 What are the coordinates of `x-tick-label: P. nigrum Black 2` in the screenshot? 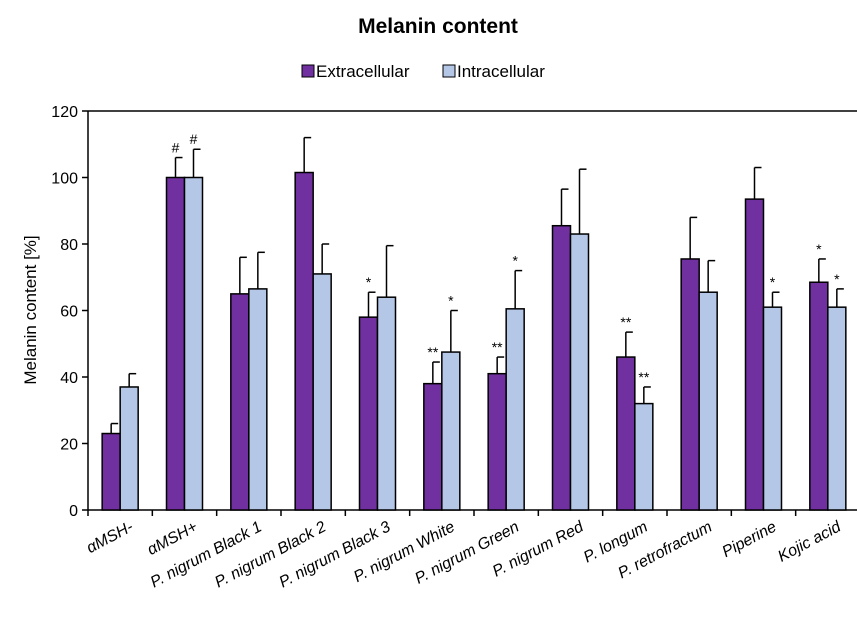 It's located at (270, 554).